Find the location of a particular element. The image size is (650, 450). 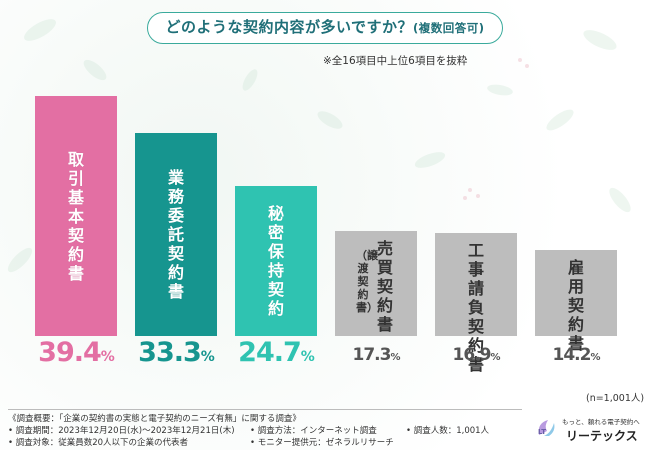

bar-1-category-label: 取引基本契約書 is located at coordinates (75, 216).